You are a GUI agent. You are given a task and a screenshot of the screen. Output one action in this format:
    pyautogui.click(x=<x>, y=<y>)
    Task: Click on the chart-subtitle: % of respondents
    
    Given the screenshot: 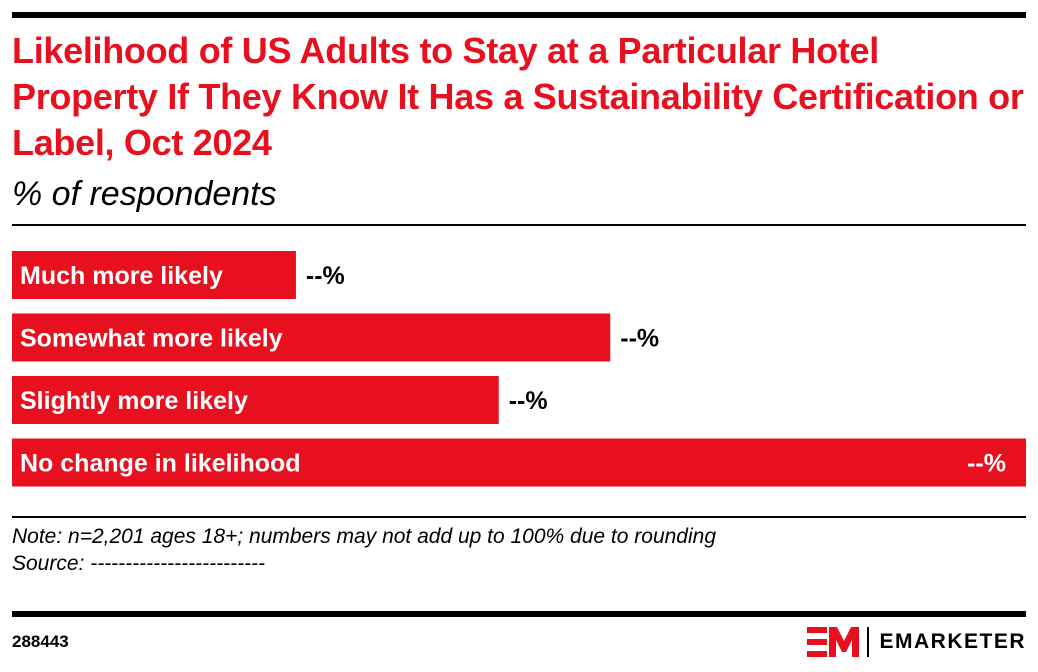 What is the action you would take?
    pyautogui.click(x=144, y=194)
    